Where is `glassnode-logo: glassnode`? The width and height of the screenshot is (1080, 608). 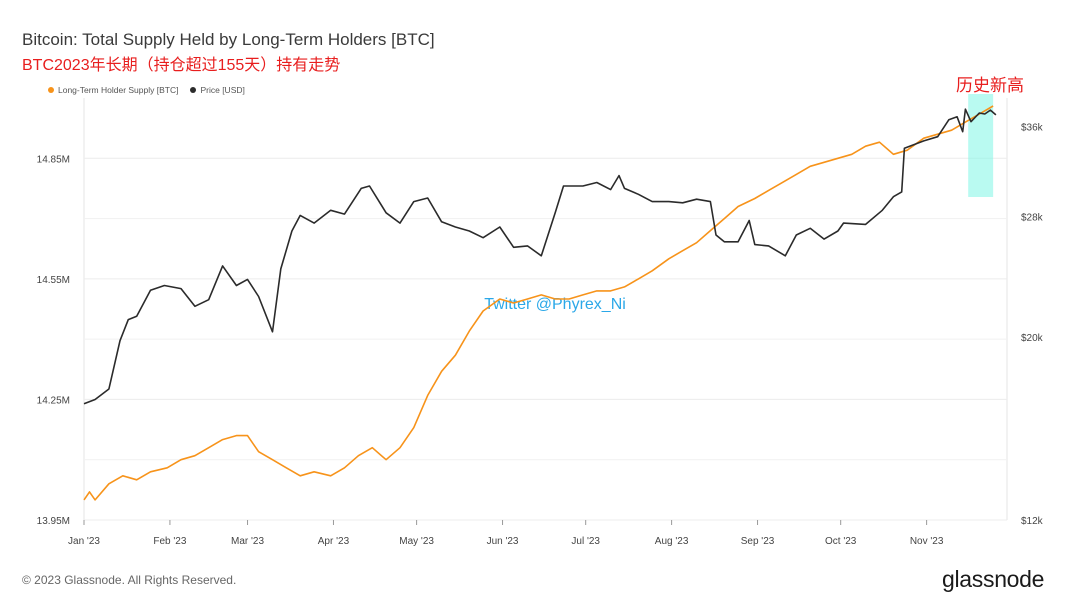 glassnode-logo: glassnode is located at coordinates (993, 579).